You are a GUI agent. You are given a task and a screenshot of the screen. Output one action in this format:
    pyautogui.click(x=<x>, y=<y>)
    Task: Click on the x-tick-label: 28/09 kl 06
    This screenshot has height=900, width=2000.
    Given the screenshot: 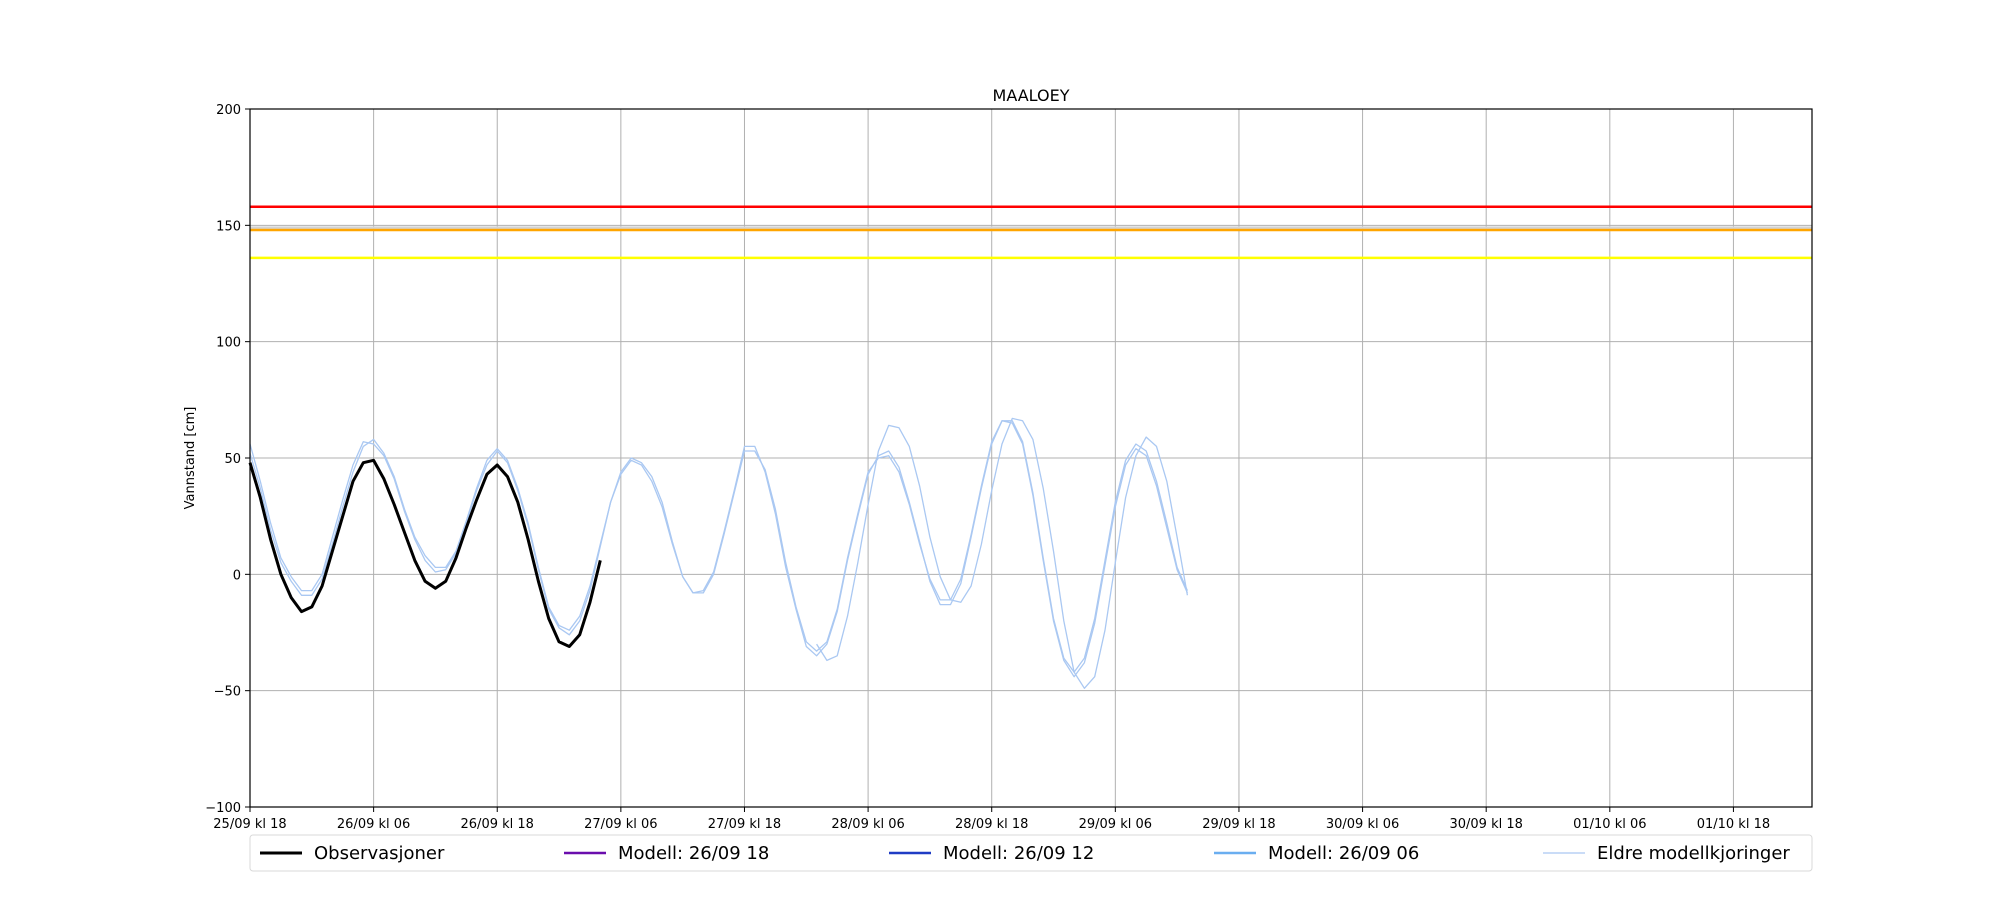 What is the action you would take?
    pyautogui.click(x=867, y=824)
    